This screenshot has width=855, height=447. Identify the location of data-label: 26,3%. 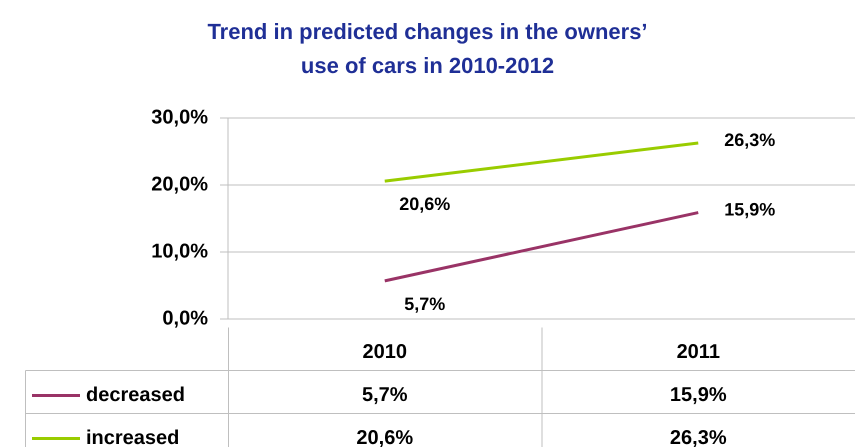
(698, 437).